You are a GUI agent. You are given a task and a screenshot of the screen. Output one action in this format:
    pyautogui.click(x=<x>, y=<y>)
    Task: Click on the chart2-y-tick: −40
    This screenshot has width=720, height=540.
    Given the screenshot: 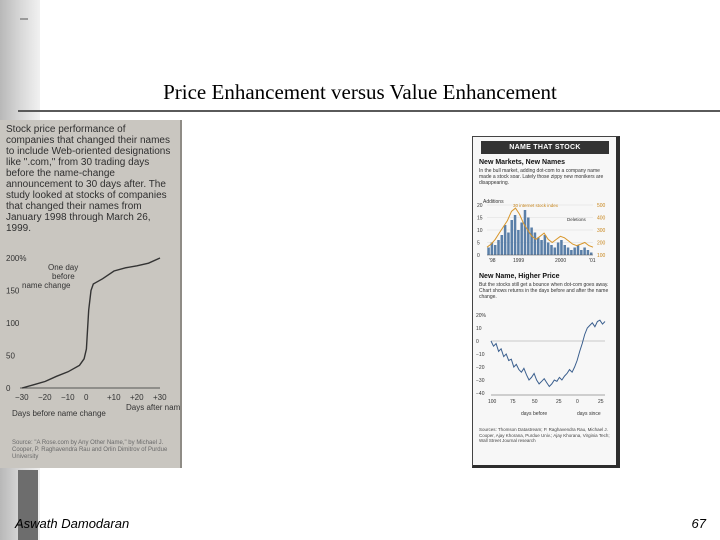 What is the action you would take?
    pyautogui.click(x=480, y=394)
    